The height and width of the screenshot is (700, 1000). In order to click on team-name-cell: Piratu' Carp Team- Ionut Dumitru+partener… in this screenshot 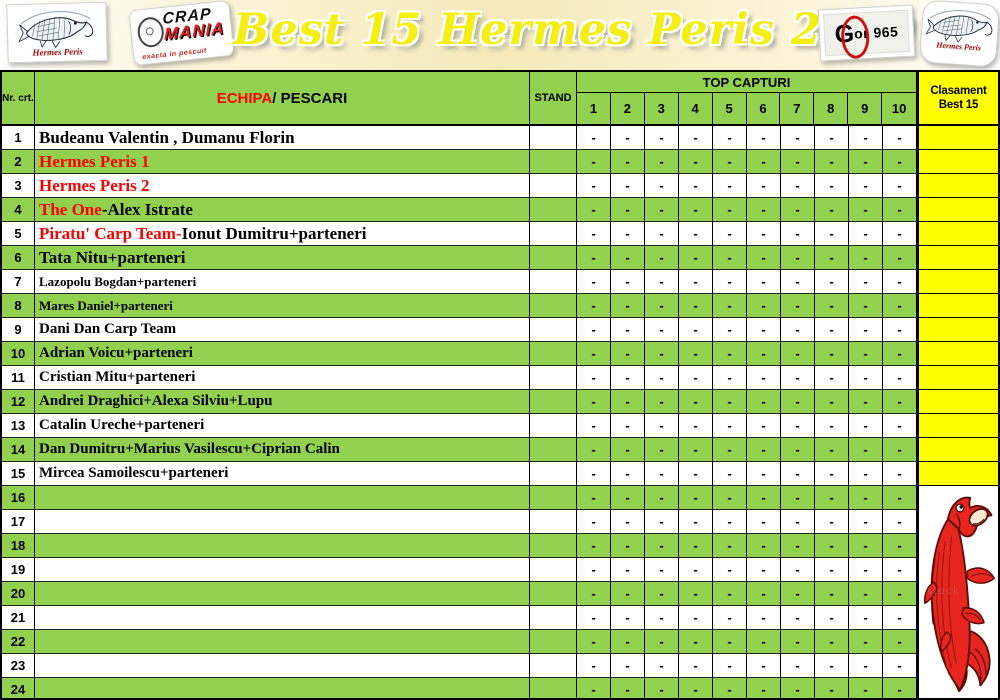, I will do `click(282, 234)`.